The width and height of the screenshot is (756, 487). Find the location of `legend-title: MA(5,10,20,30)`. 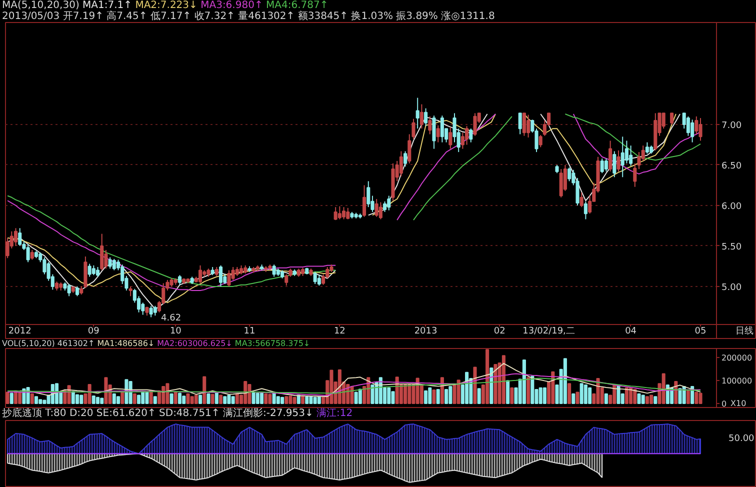

legend-title: MA(5,10,20,30) is located at coordinates (41, 5).